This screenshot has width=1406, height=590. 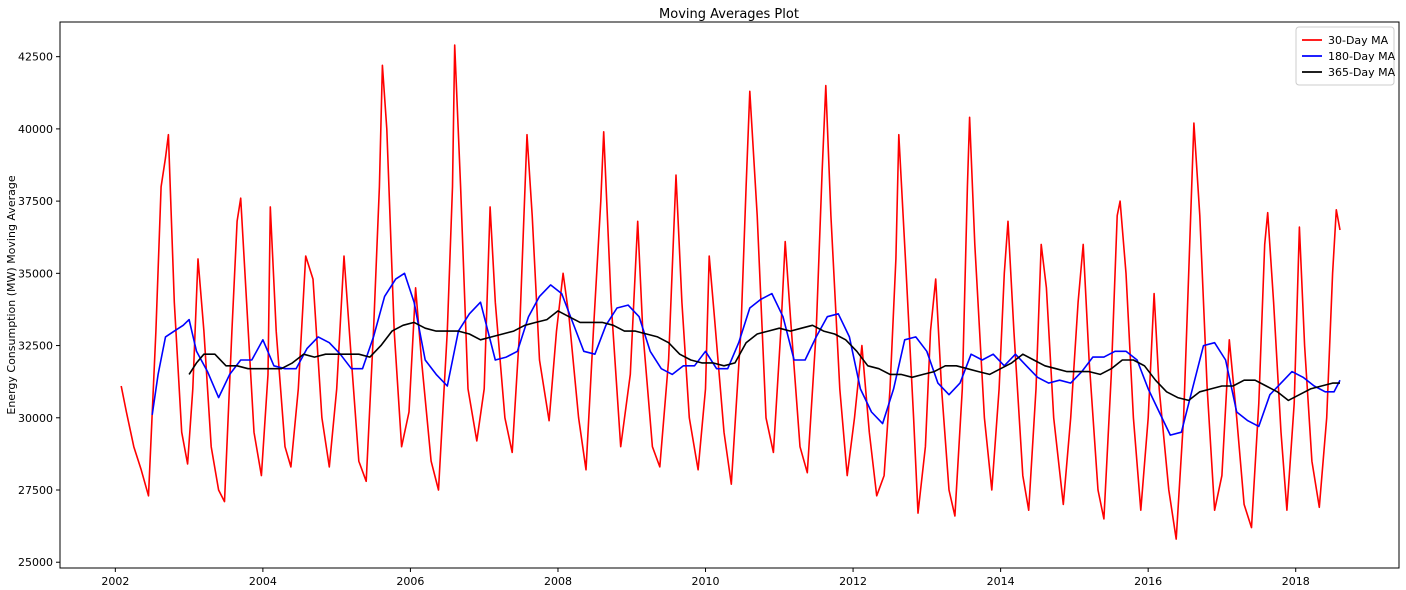 I want to click on x-axis-ticks: 2002 2004 2006 2008 2010 2012 2014 2016 2018, so click(x=705, y=578).